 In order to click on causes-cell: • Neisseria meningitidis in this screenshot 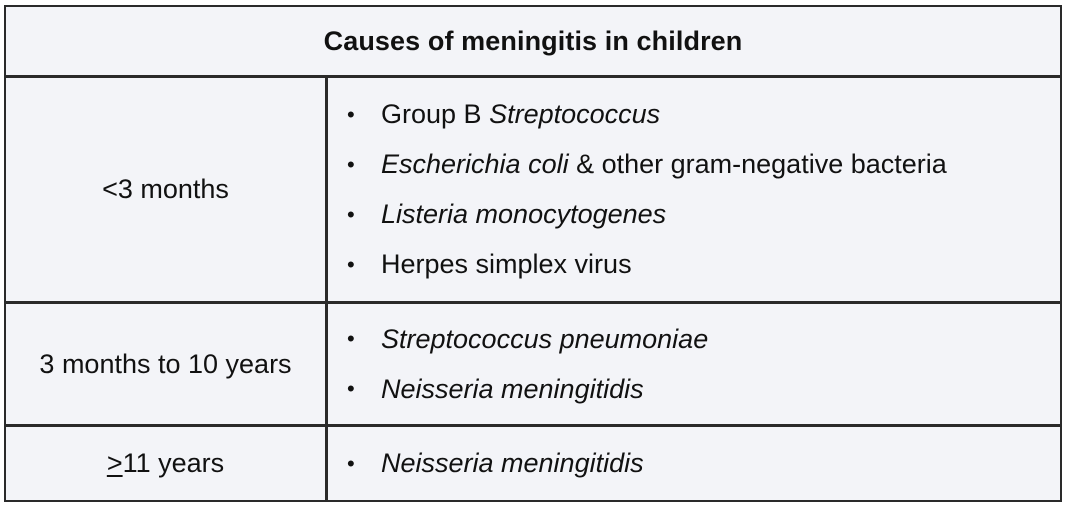, I will do `click(694, 463)`.